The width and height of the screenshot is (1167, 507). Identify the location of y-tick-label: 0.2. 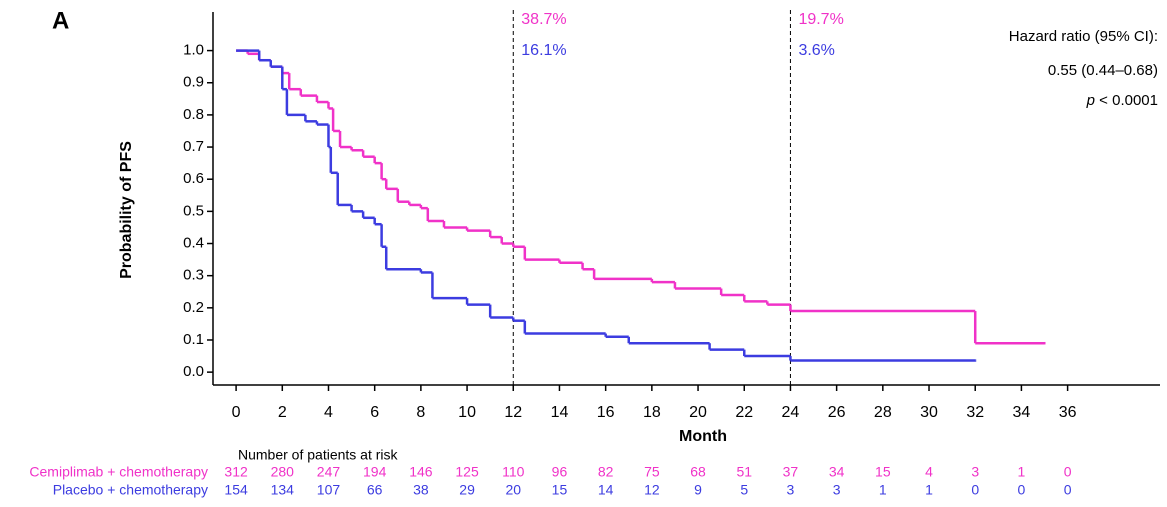
(193, 307).